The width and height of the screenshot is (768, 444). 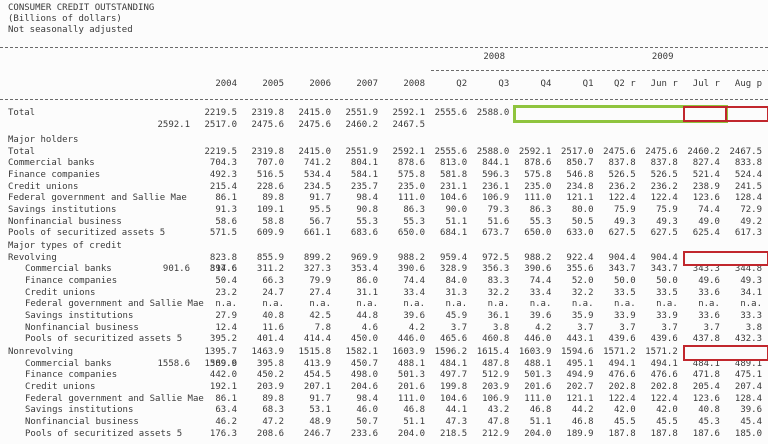 What do you see at coordinates (322, 327) in the screenshot?
I see `cell: 7.8` at bounding box center [322, 327].